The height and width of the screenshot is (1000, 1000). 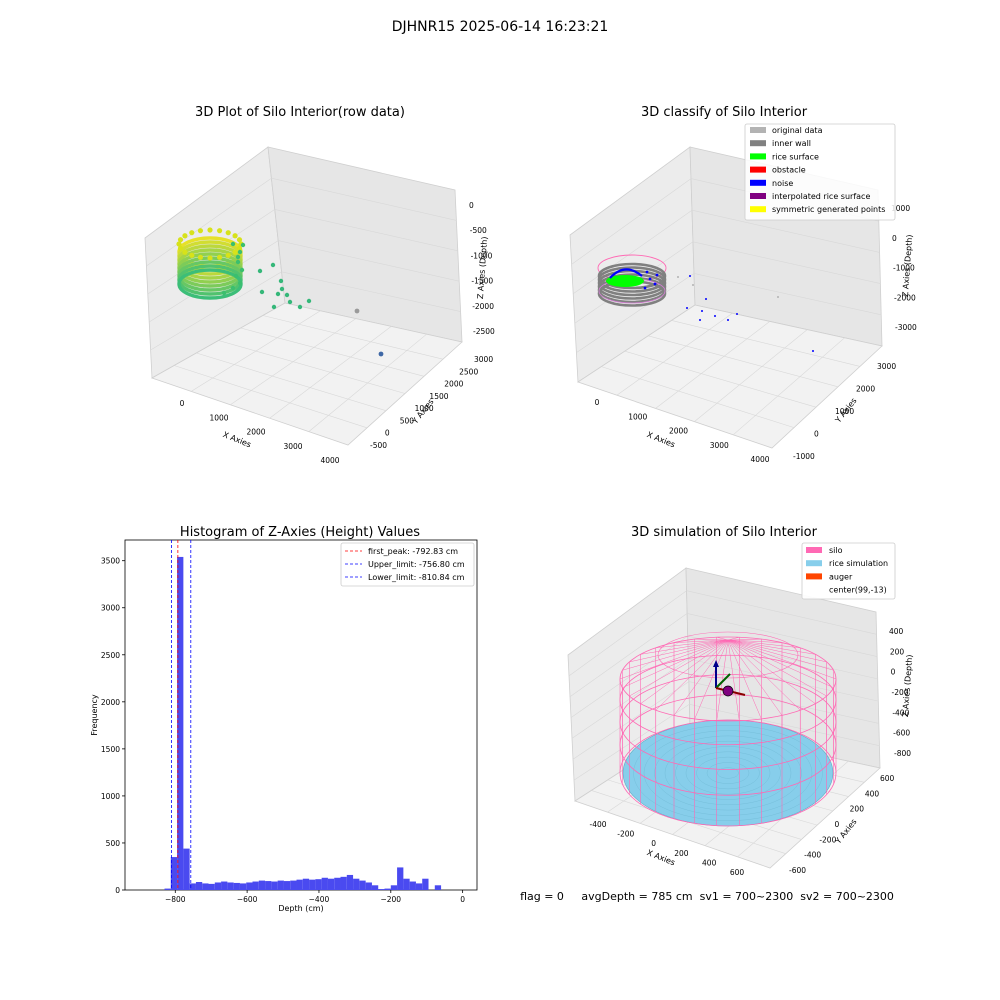 I want to click on plot1-ytick-label: 0, so click(x=387, y=433).